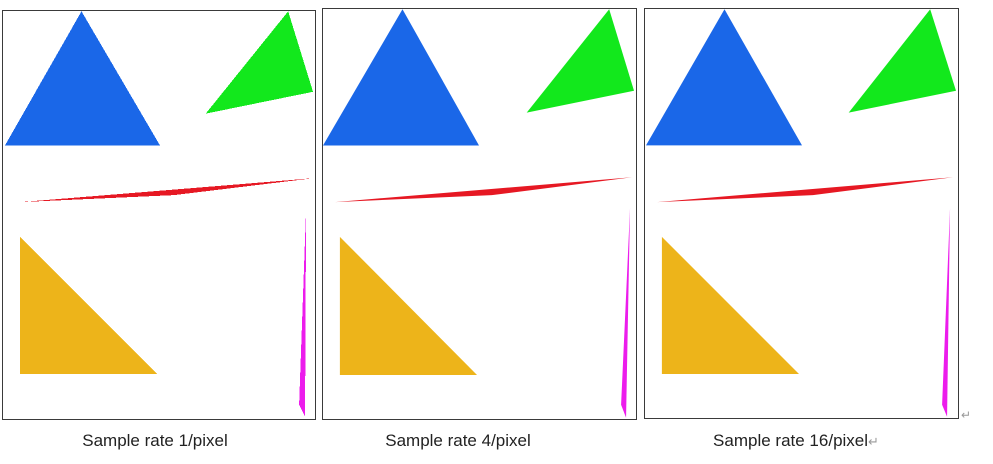 This screenshot has width=993, height=464. Describe the element at coordinates (155, 440) in the screenshot. I see `caption-sample-rate-1: Sample rate 1/pixel` at that location.